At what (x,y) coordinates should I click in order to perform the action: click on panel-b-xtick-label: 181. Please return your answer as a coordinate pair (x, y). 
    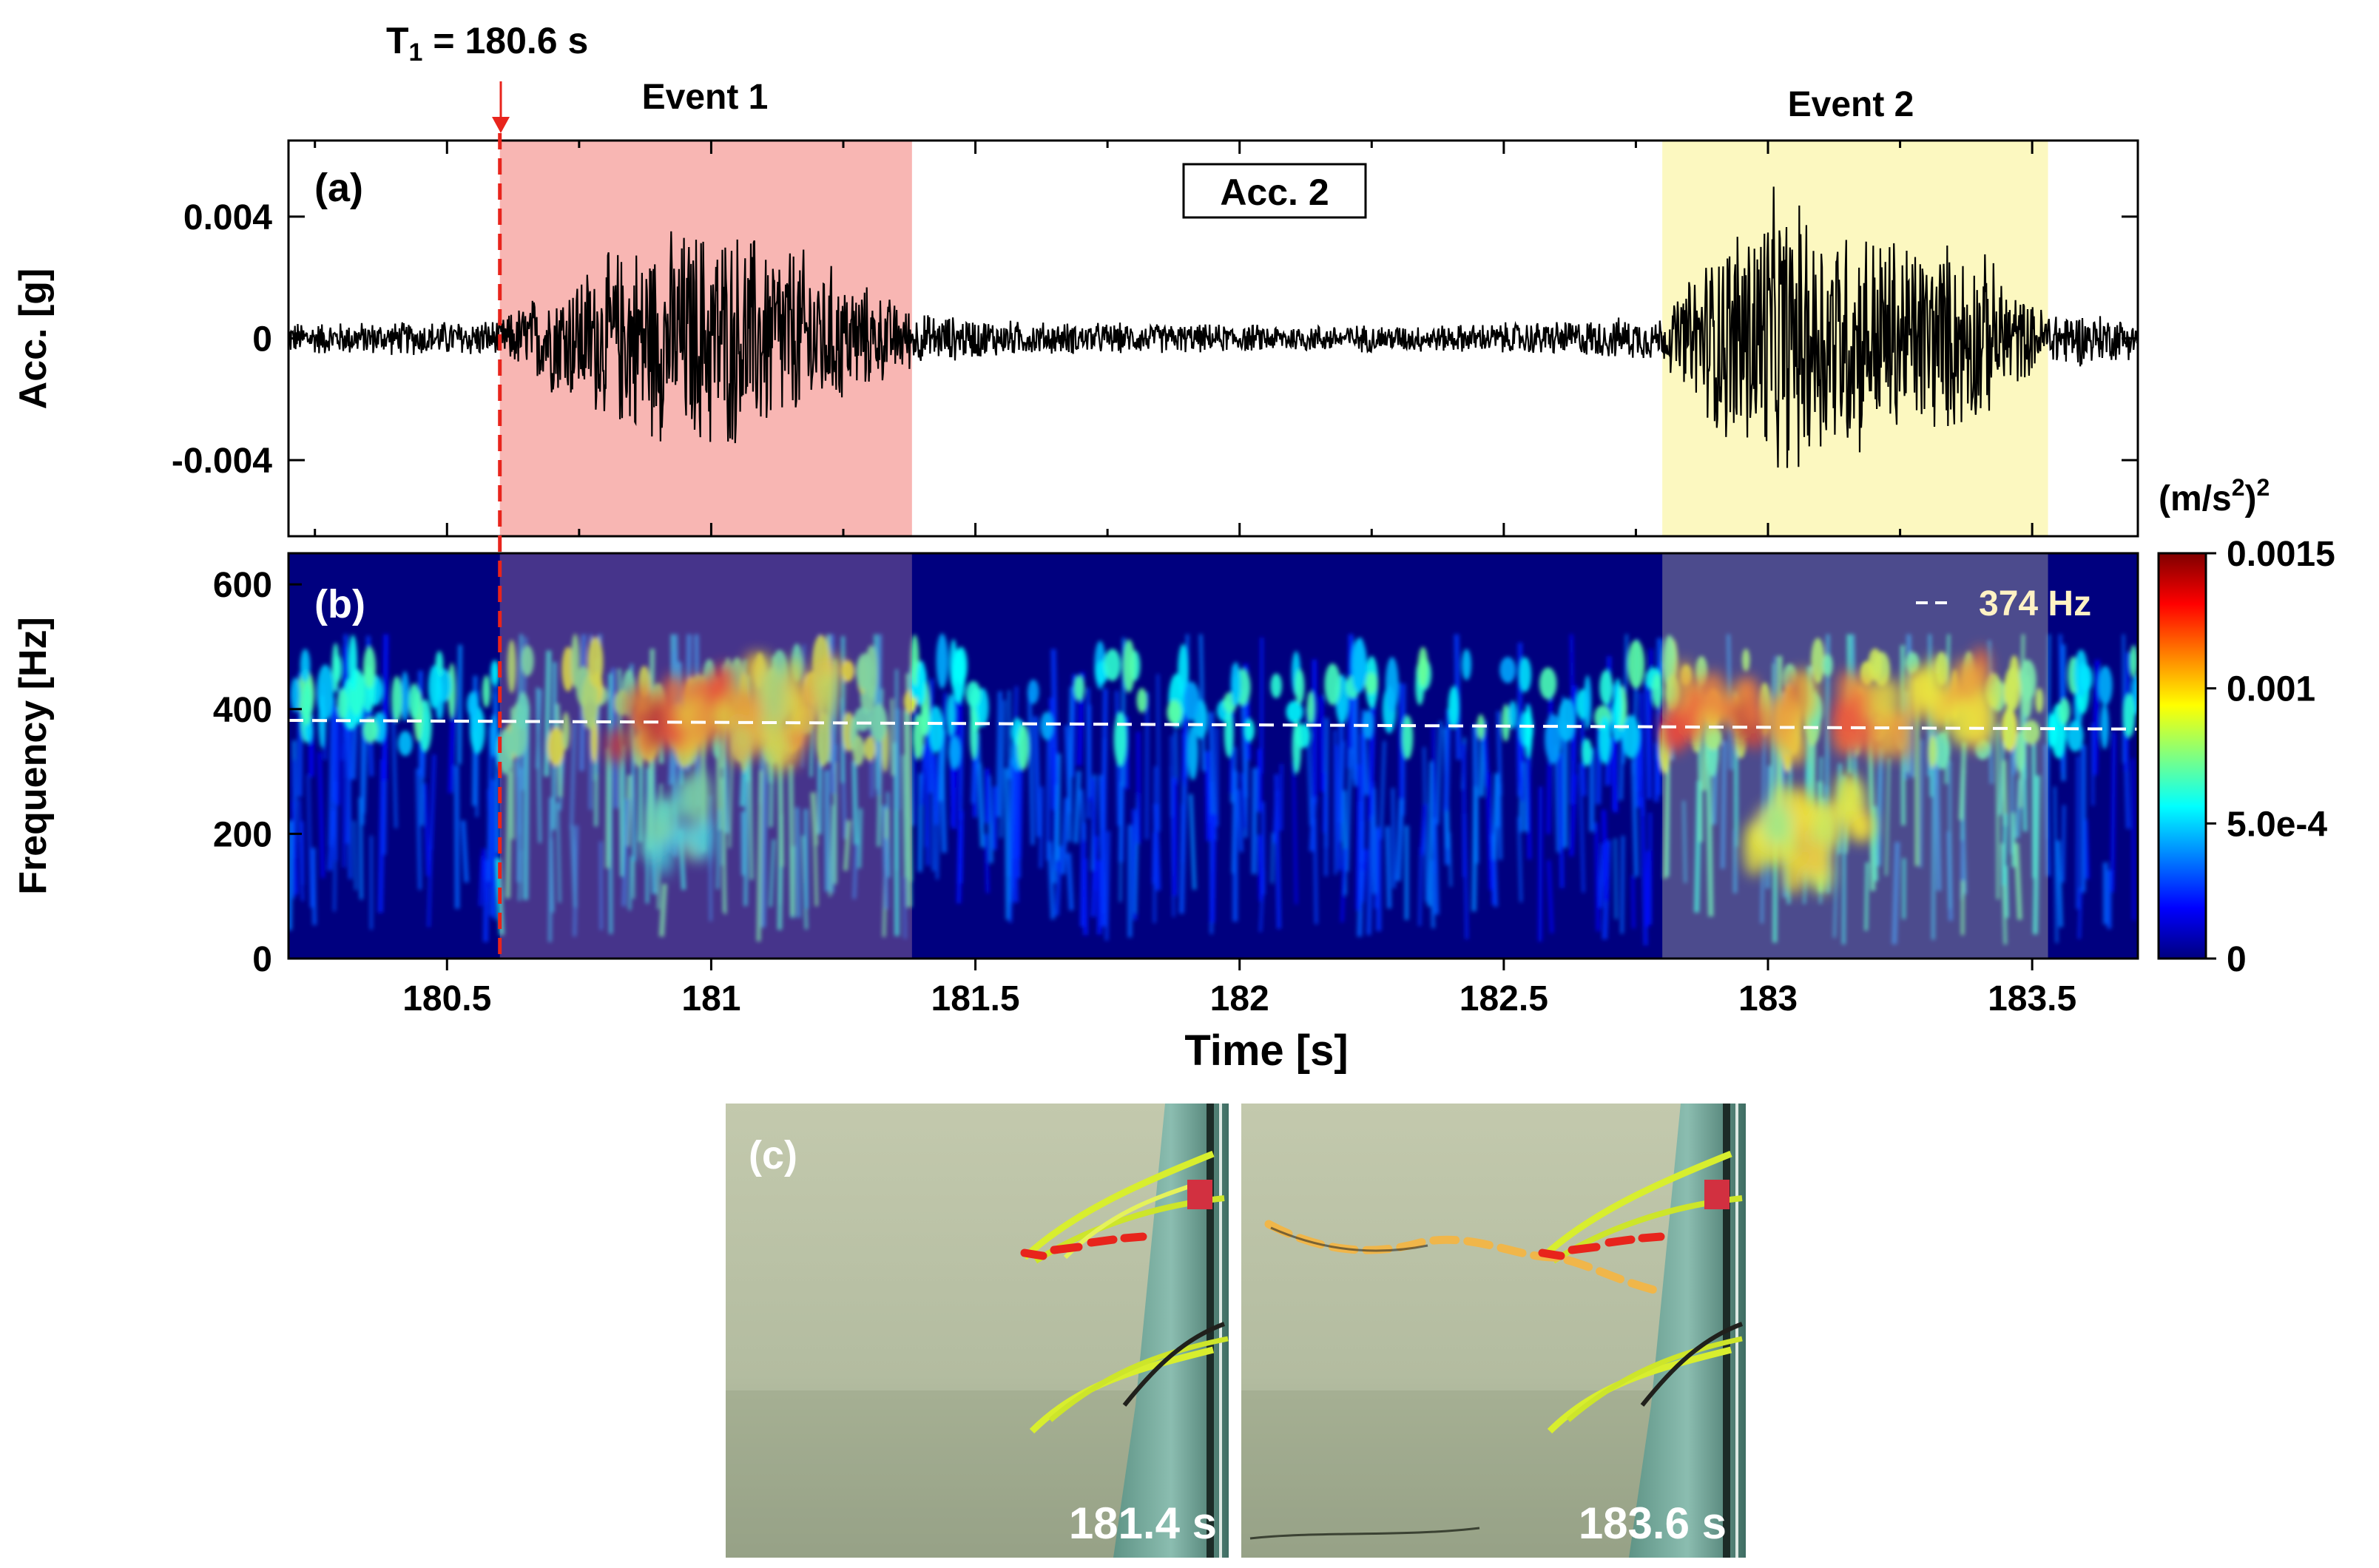
    Looking at the image, I should click on (710, 998).